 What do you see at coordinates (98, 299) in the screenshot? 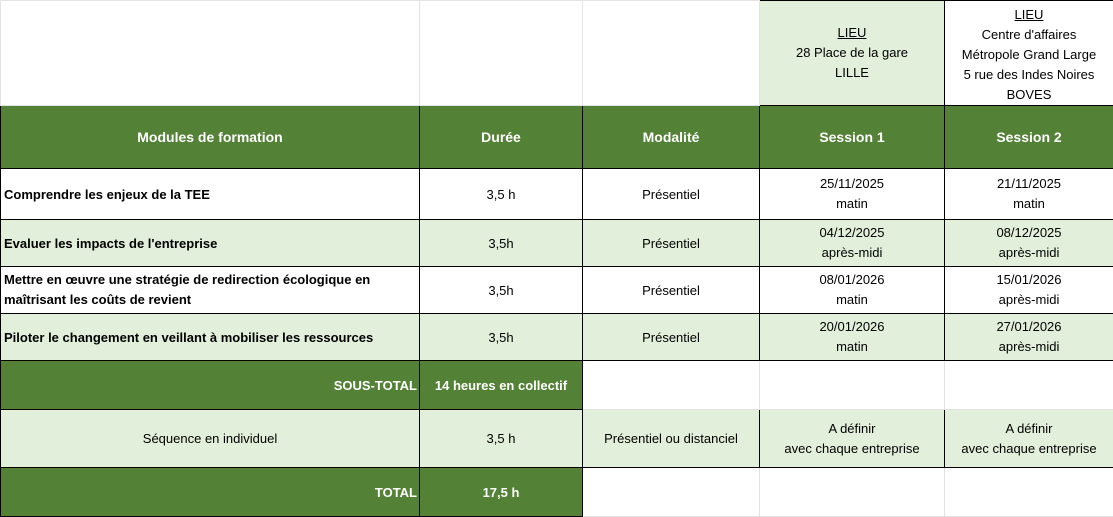
I see `module-name-line: maîtrisant les coûts de revient` at bounding box center [98, 299].